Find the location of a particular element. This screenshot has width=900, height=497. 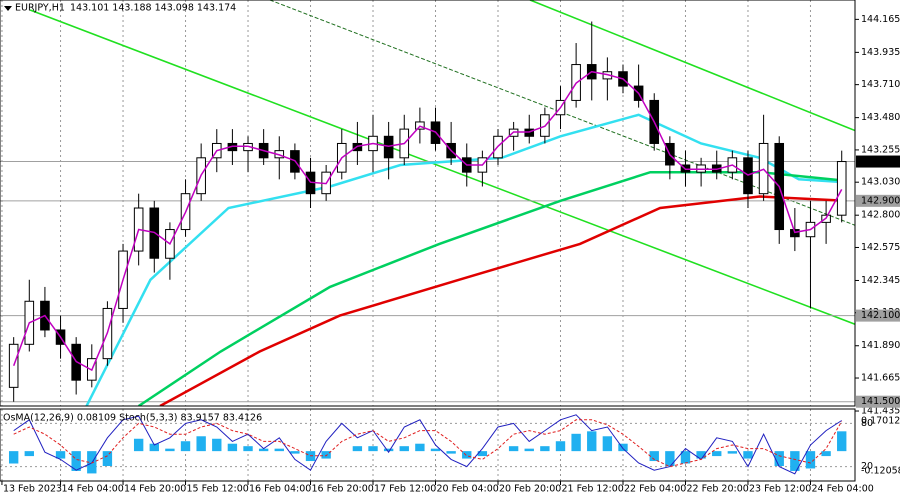

indicator-plot is located at coordinates (427, 445).